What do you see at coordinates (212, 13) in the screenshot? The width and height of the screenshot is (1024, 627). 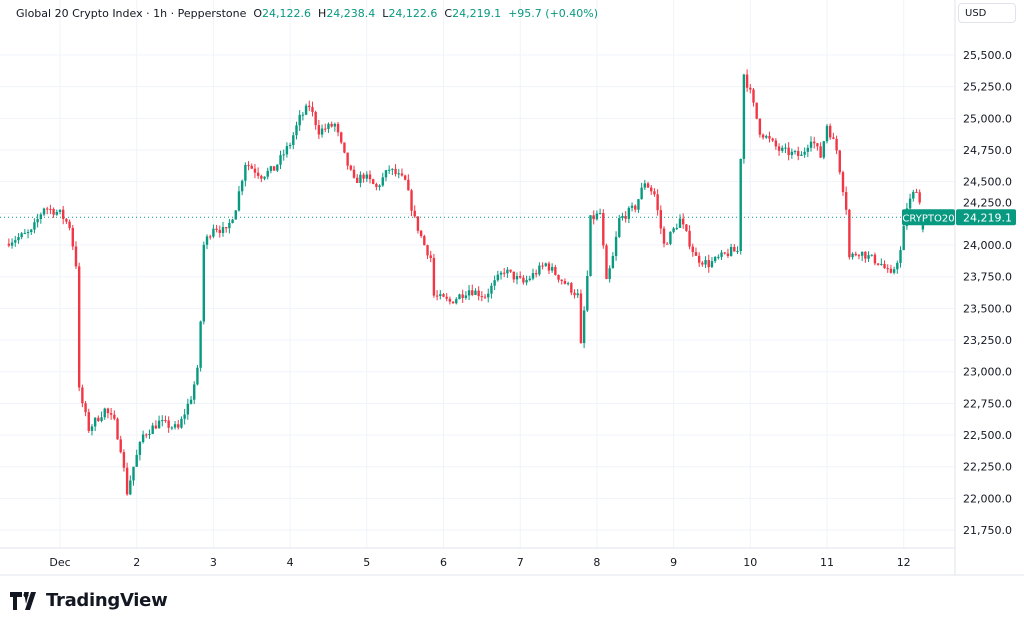 I see `data-source: Pepperstone` at bounding box center [212, 13].